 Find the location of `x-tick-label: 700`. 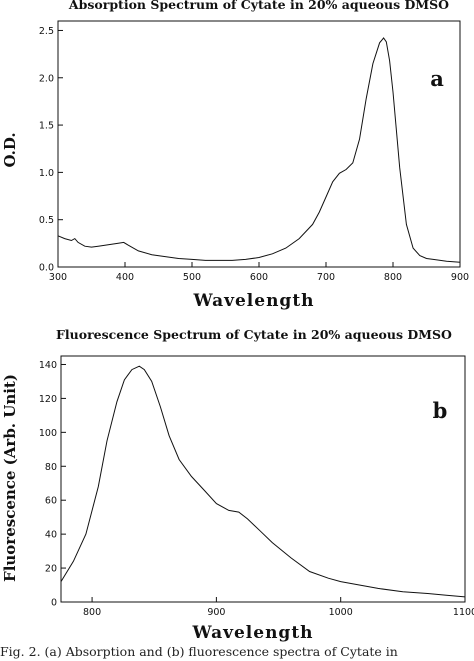

x-tick-label: 700 is located at coordinates (326, 277).